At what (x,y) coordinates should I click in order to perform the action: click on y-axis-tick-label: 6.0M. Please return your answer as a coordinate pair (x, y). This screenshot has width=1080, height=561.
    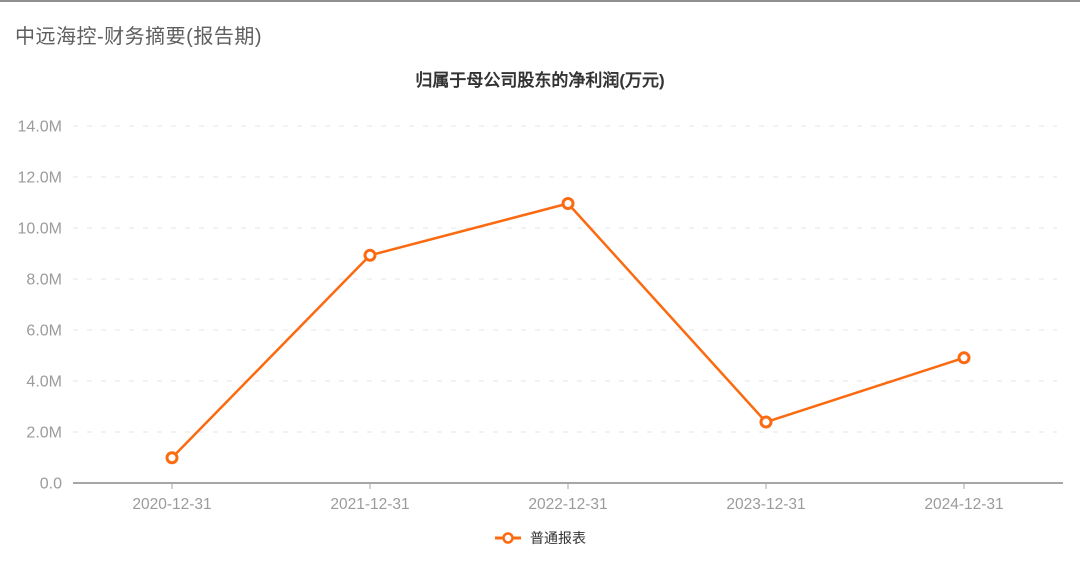
    Looking at the image, I should click on (44, 331).